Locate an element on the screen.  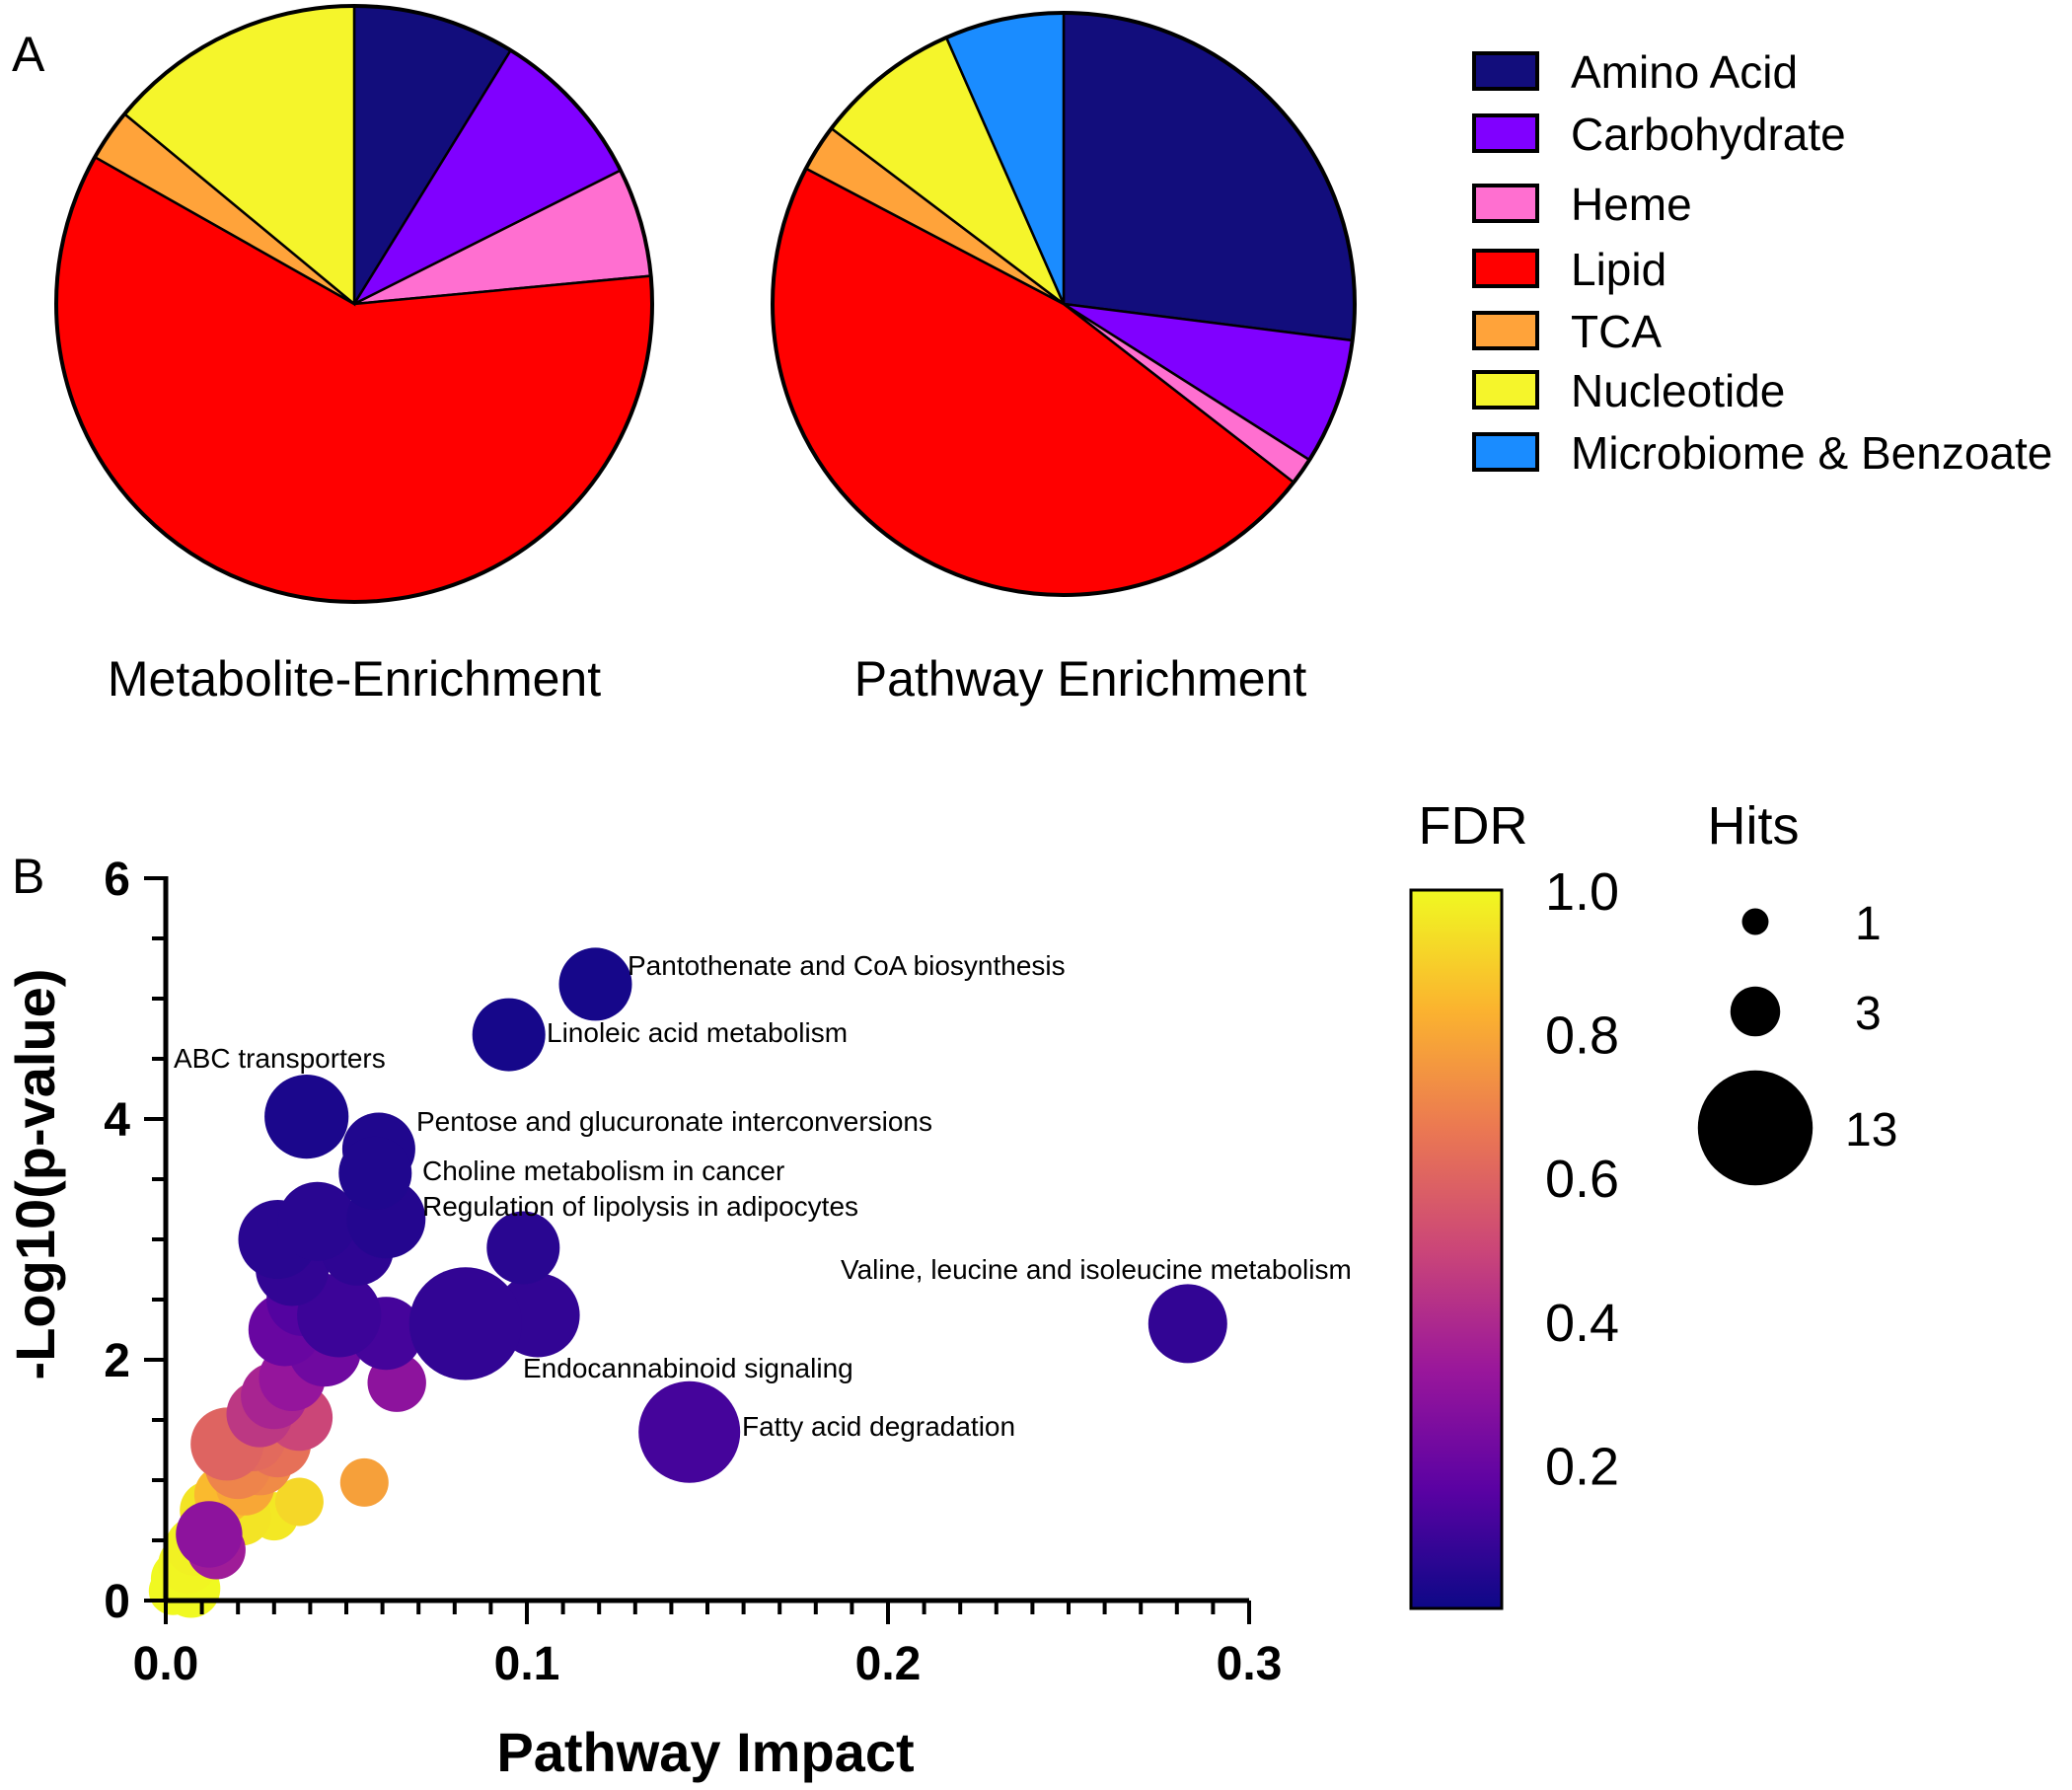
x-axis-label: Pathway Impact is located at coordinates (705, 1752).